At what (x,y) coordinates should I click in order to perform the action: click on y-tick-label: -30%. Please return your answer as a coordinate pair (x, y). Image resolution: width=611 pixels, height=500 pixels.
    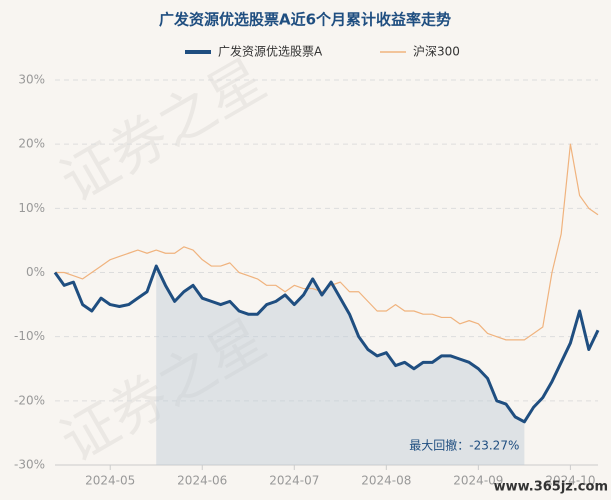
    Looking at the image, I should click on (29, 465).